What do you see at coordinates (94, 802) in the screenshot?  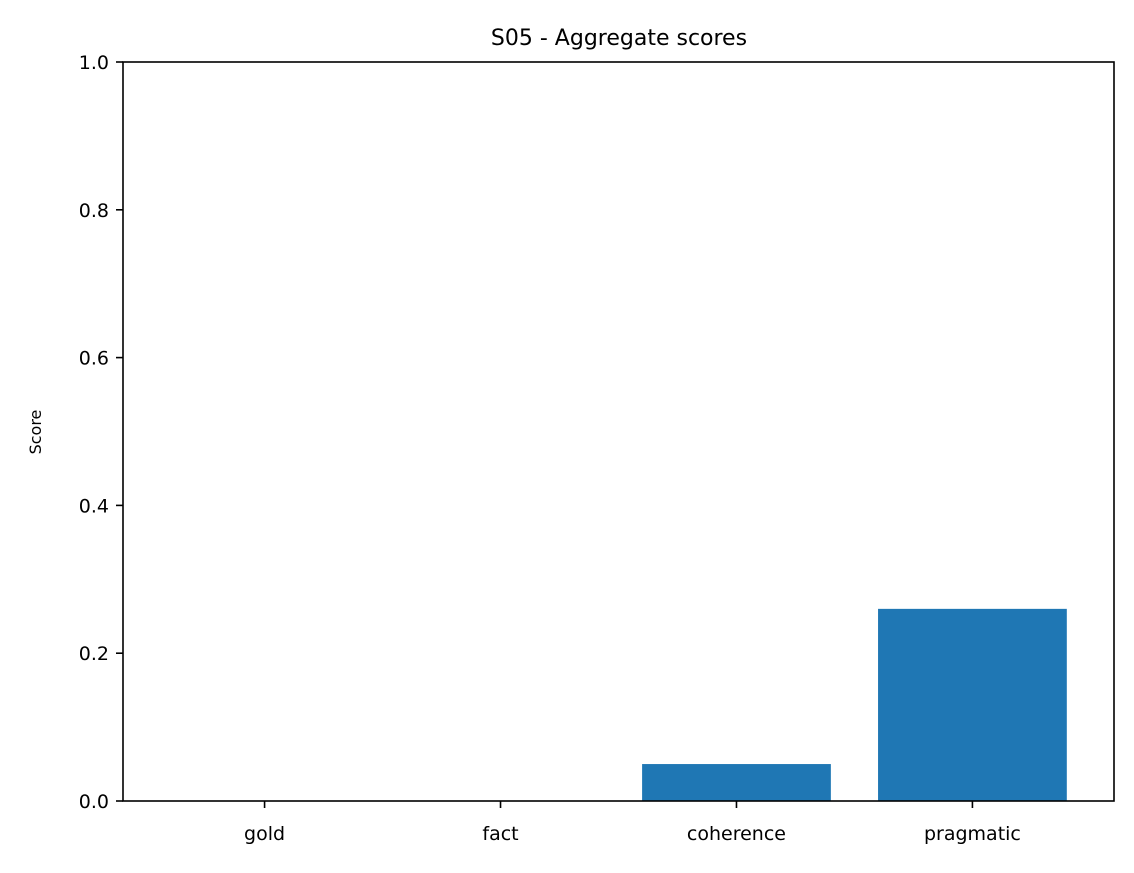 I see `y-tick-label: 0.0` at bounding box center [94, 802].